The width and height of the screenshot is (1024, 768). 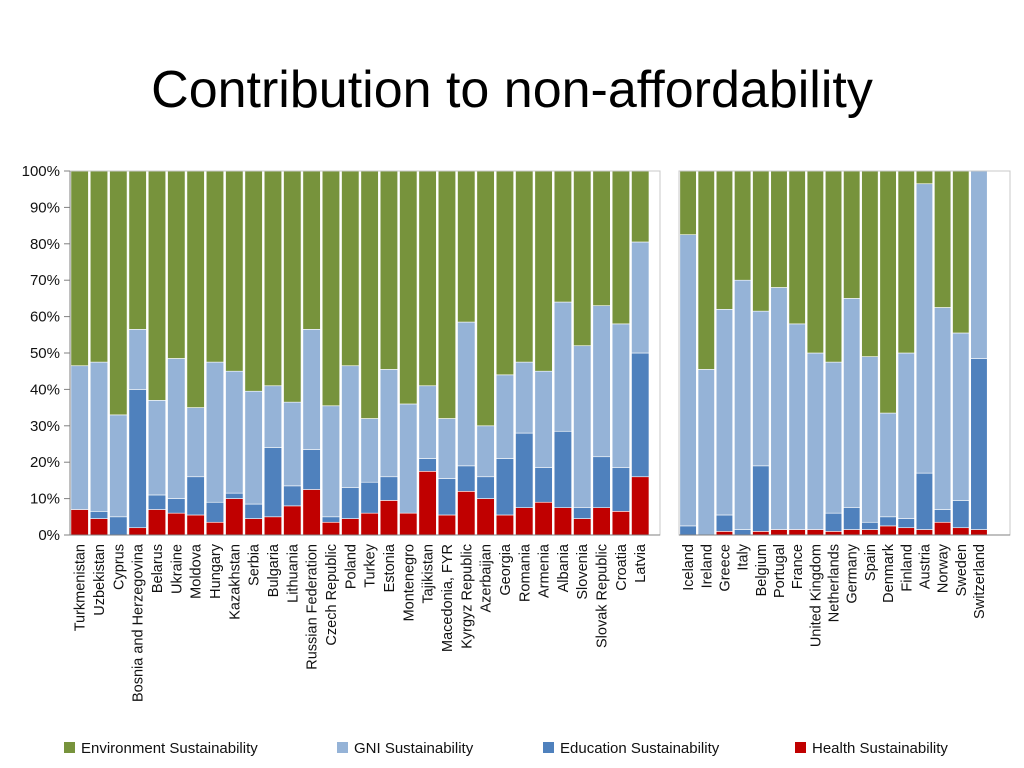 I want to click on x-category-label: Serbia, so click(x=255, y=564).